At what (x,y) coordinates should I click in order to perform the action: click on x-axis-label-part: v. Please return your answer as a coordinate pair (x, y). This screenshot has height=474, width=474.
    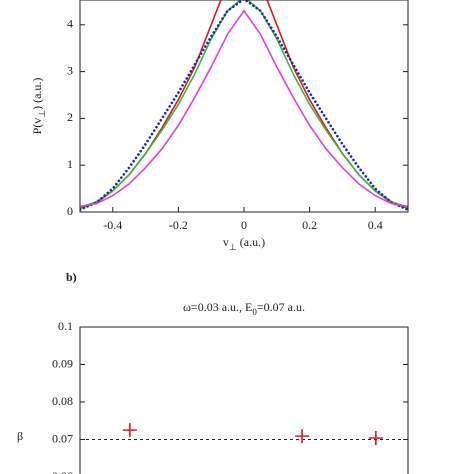
    Looking at the image, I should click on (226, 242).